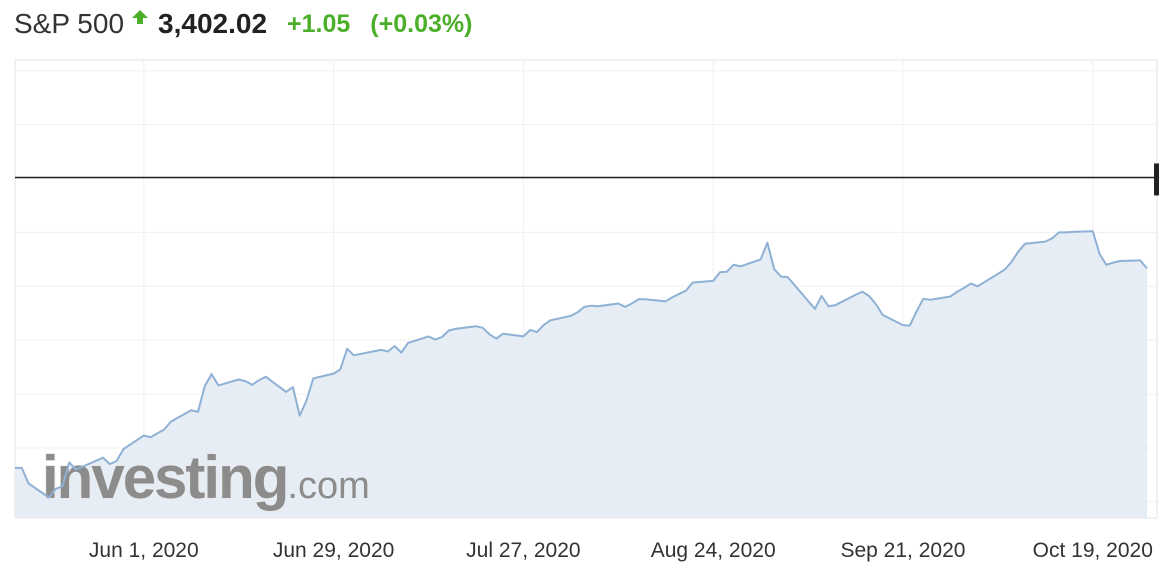 The height and width of the screenshot is (579, 1159). What do you see at coordinates (319, 23) in the screenshot?
I see `price-change: +1.05` at bounding box center [319, 23].